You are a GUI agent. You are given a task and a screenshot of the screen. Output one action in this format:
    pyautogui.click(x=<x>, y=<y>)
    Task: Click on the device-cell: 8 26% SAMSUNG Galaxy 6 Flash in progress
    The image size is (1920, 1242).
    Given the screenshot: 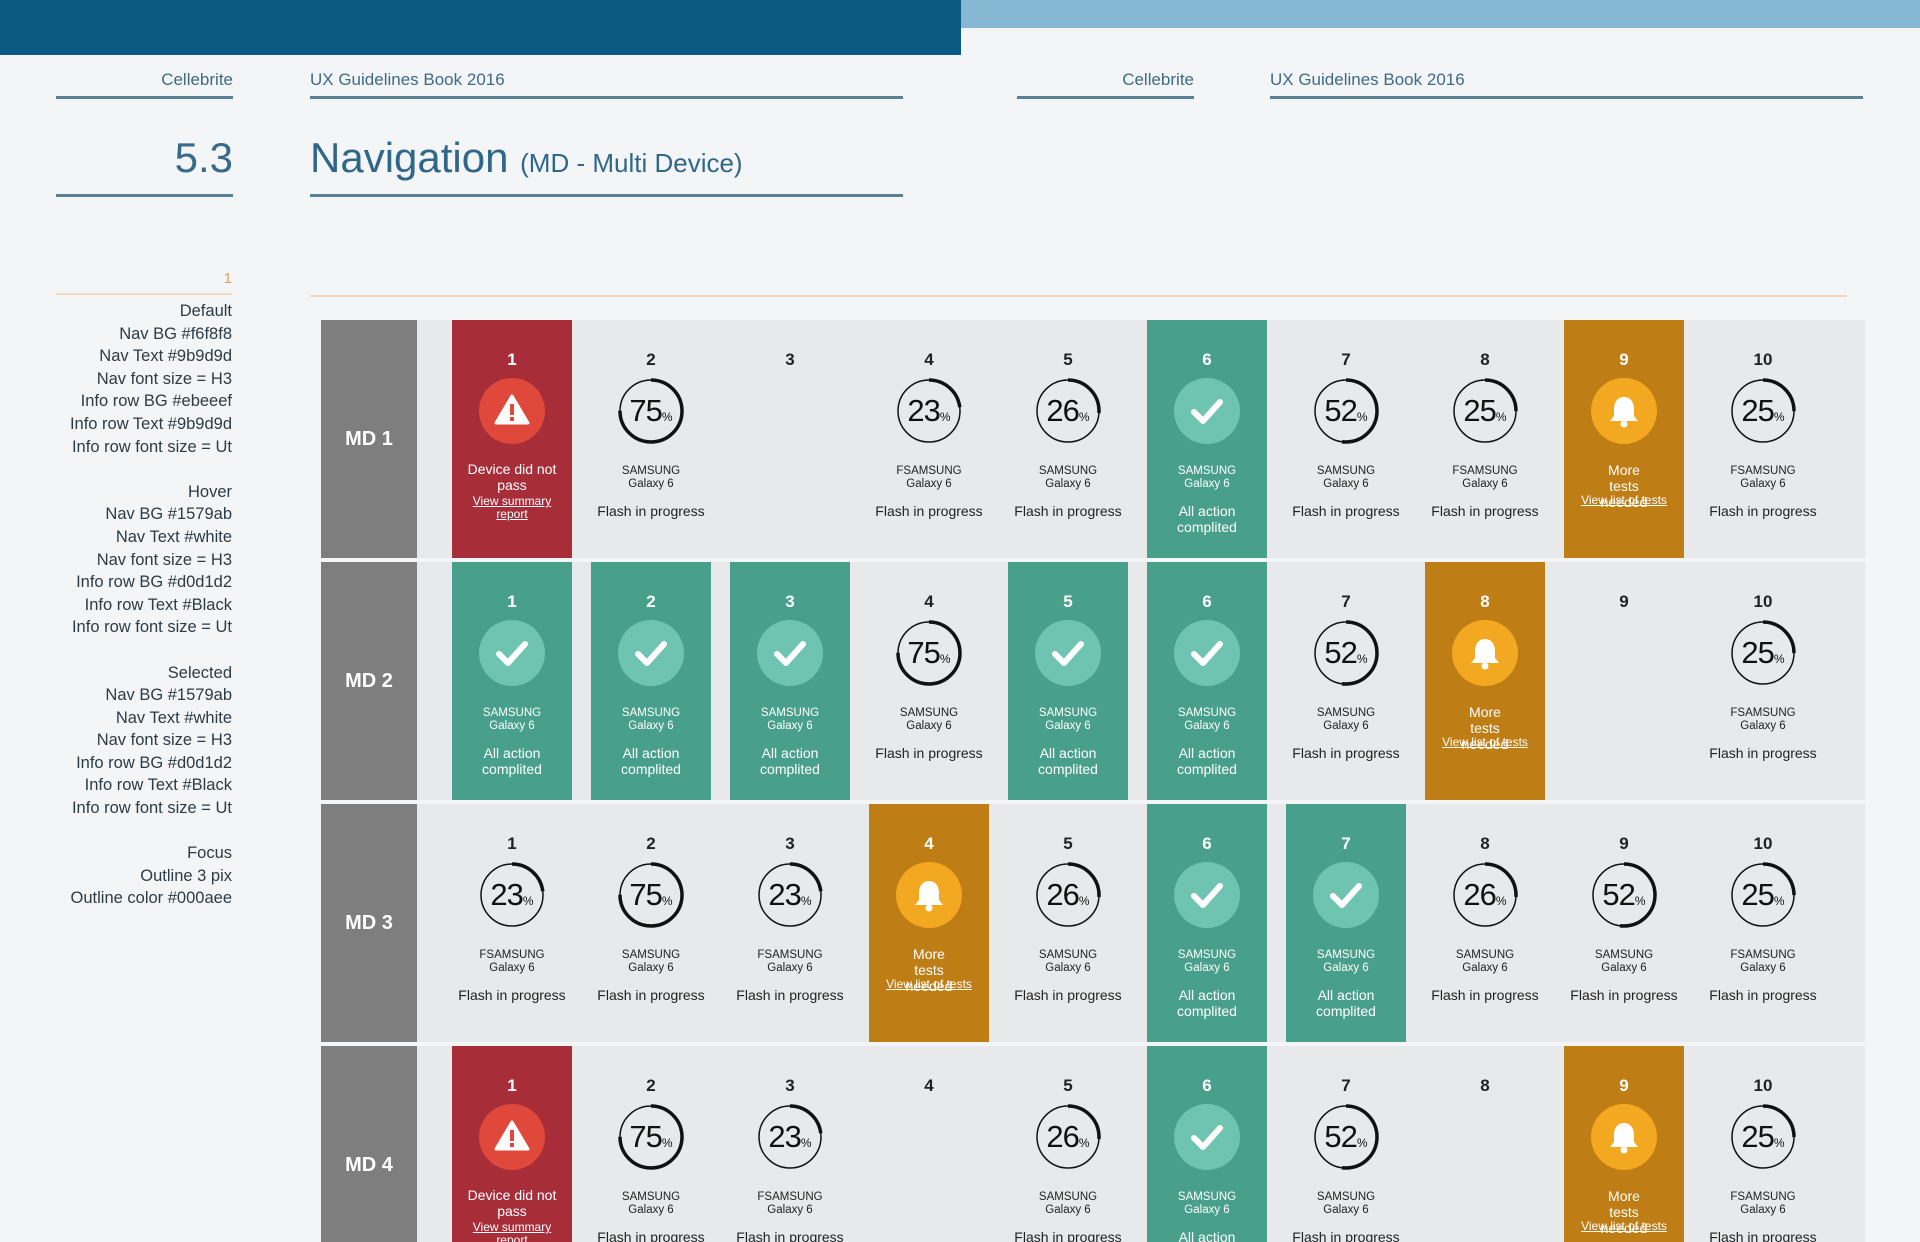 What is the action you would take?
    pyautogui.click(x=1485, y=923)
    